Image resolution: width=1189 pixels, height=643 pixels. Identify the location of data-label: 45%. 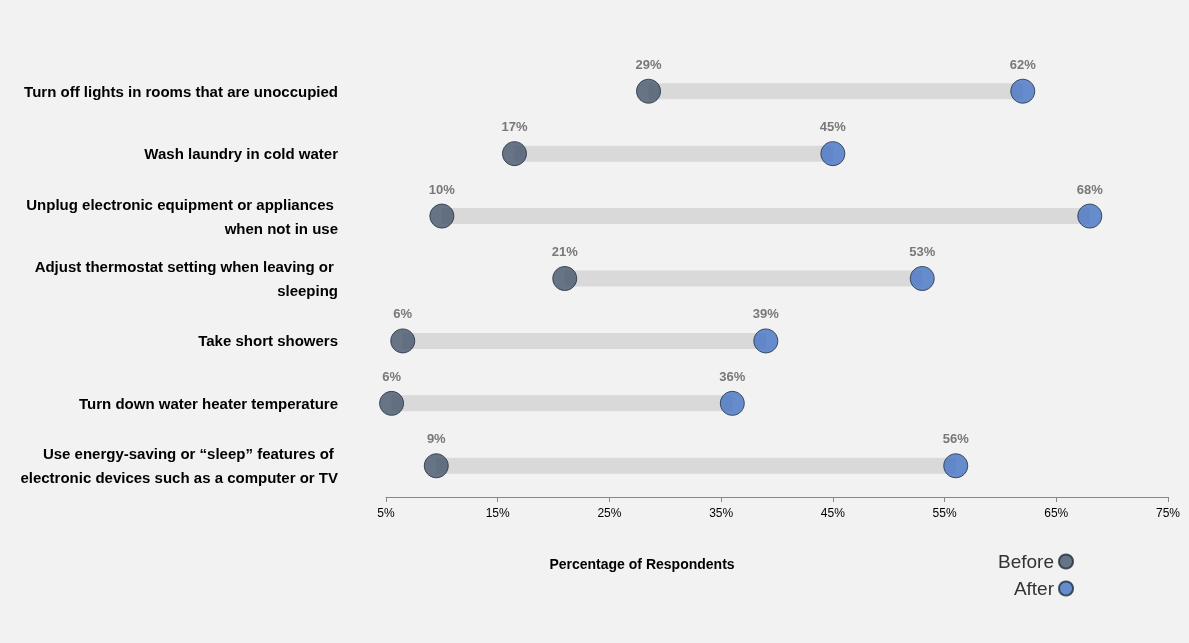
(833, 127).